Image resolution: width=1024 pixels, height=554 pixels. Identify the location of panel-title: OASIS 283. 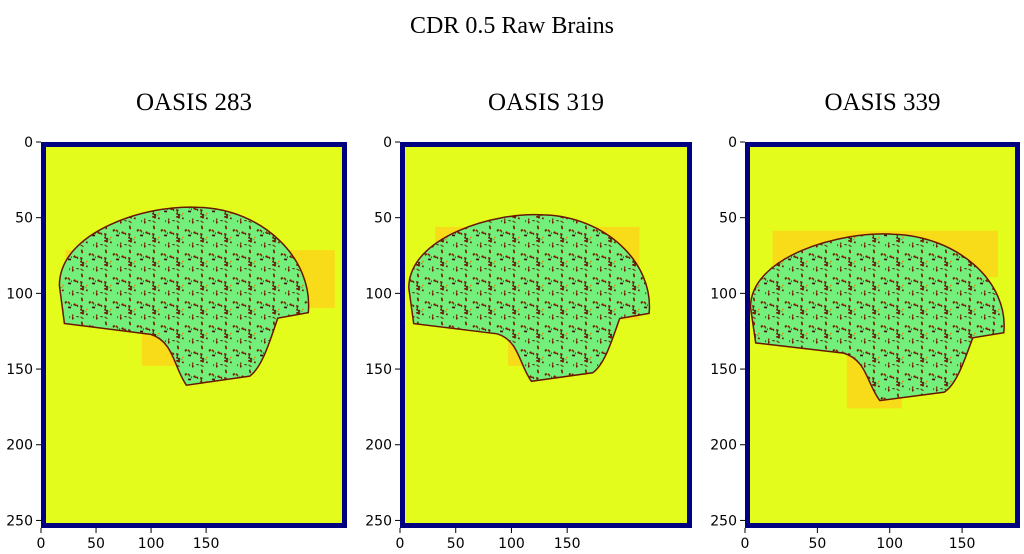
(194, 102).